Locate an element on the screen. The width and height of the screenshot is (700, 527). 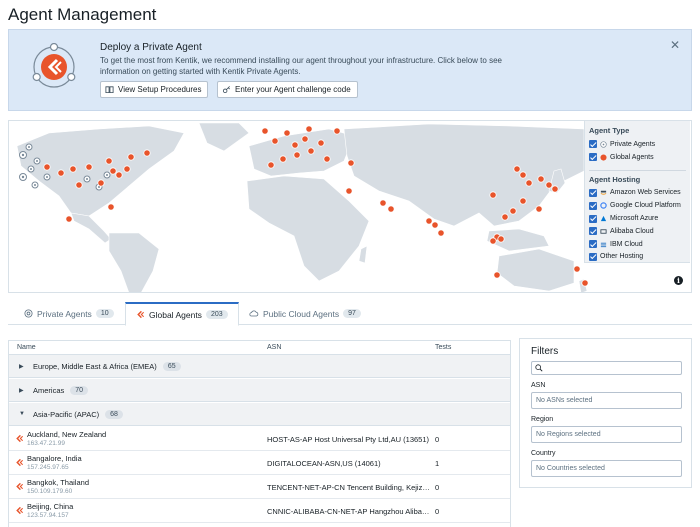
central-america-land is located at coordinates (91, 228).